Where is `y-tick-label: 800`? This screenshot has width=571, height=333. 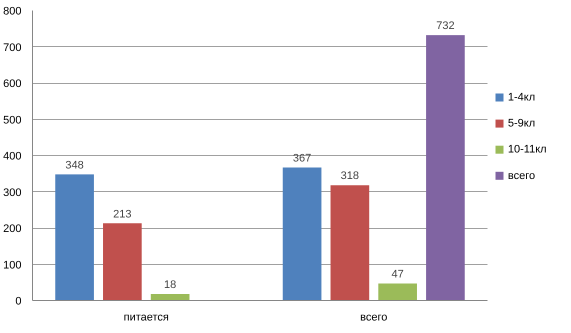
y-tick-label: 800 is located at coordinates (12, 12).